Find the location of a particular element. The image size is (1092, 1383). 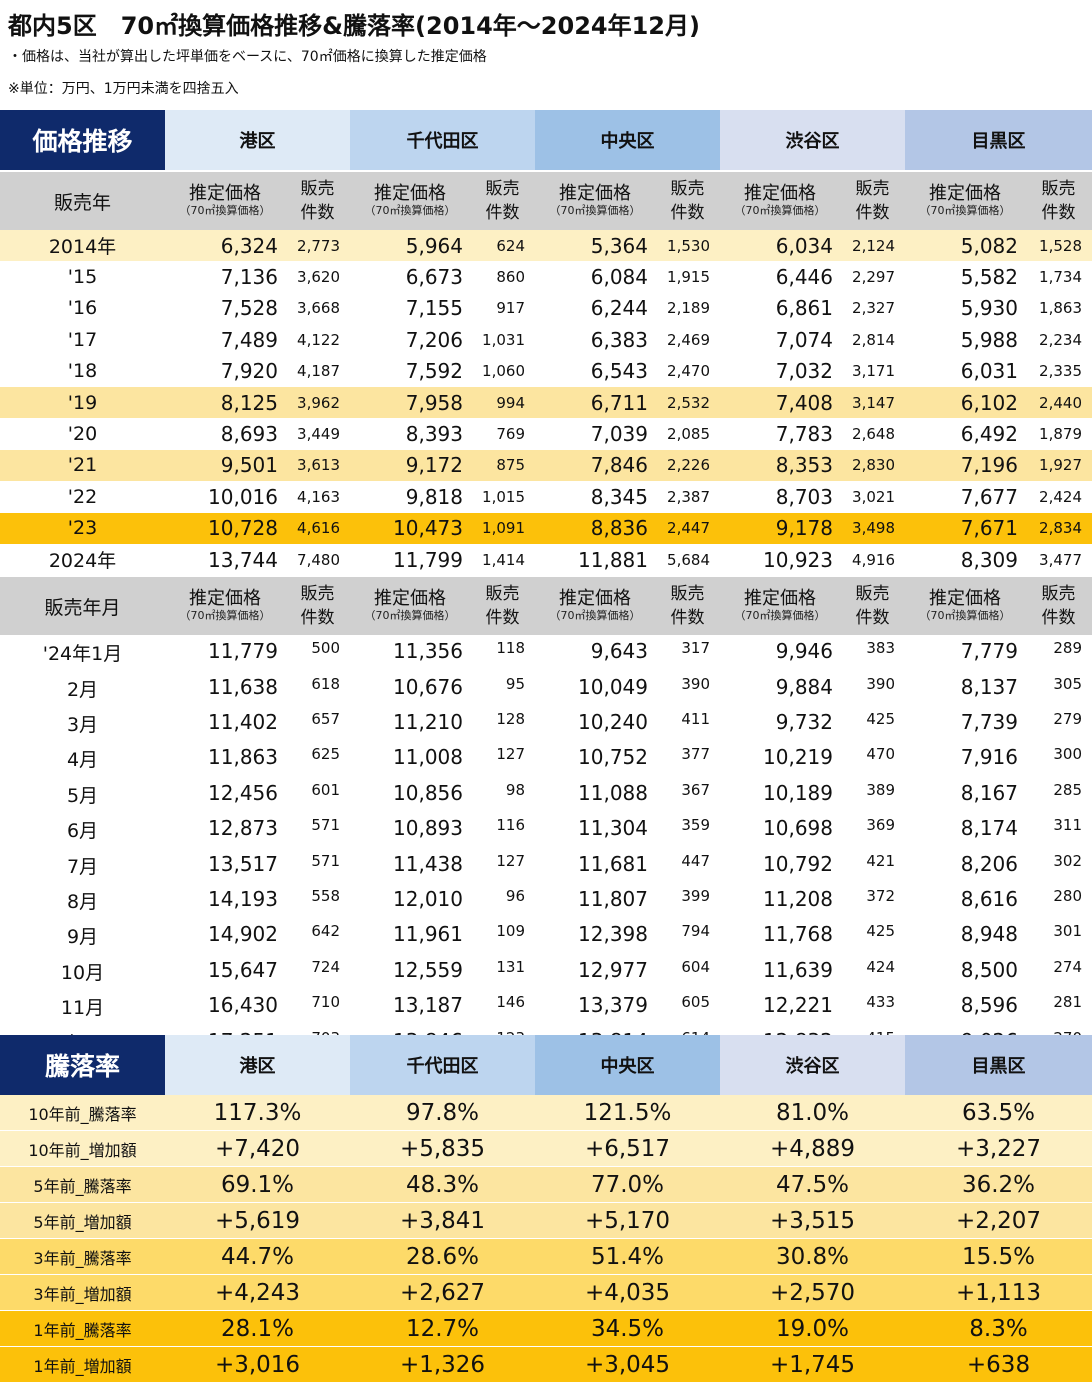

price-cell: 8,125 is located at coordinates (225, 402).